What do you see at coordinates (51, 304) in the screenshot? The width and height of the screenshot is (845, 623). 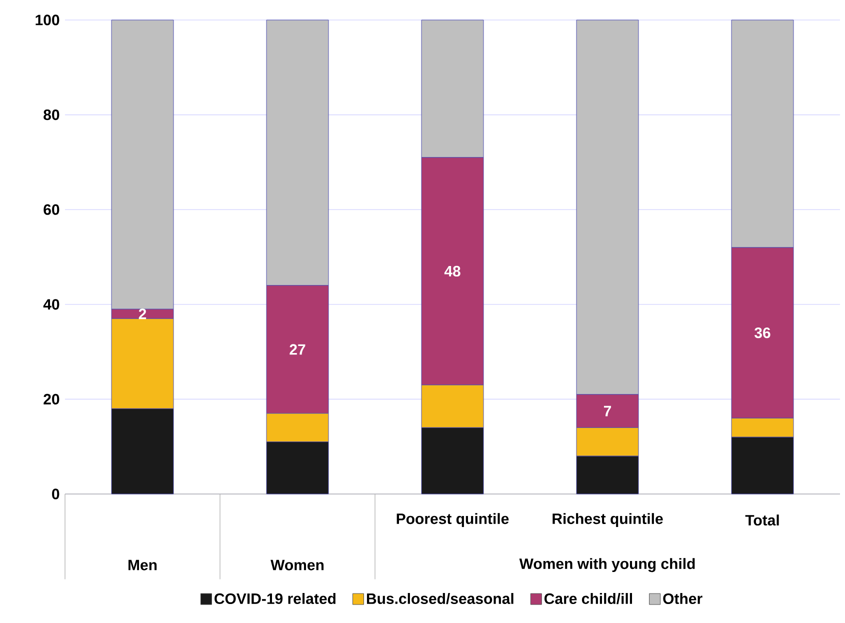 I see `y-tick-label: 40` at bounding box center [51, 304].